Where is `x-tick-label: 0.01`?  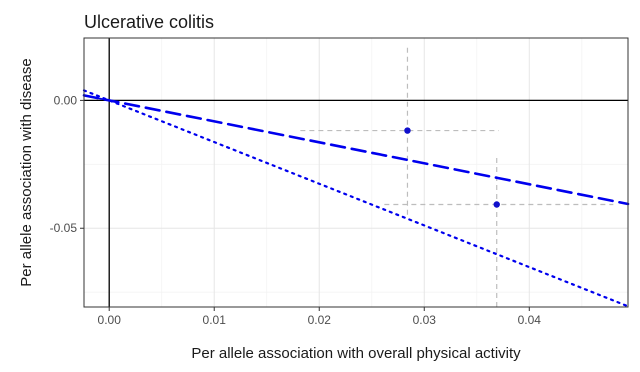
x-tick-label: 0.01 is located at coordinates (215, 320).